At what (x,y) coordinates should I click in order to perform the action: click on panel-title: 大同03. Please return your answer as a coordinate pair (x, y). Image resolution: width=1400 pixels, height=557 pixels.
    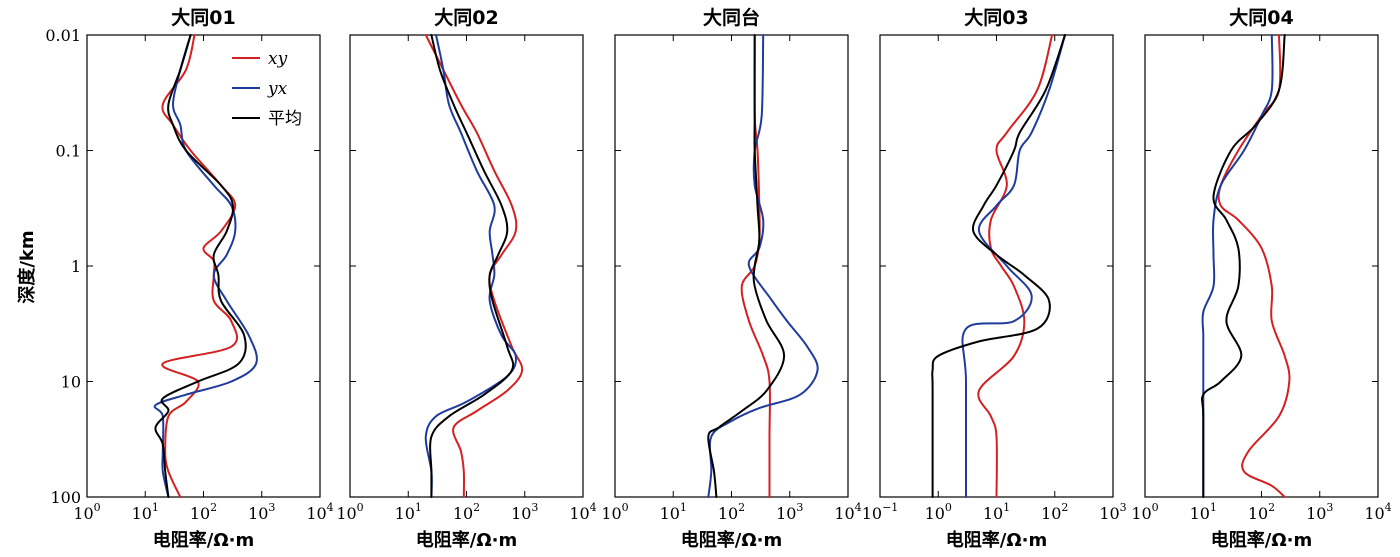
    Looking at the image, I should click on (996, 17).